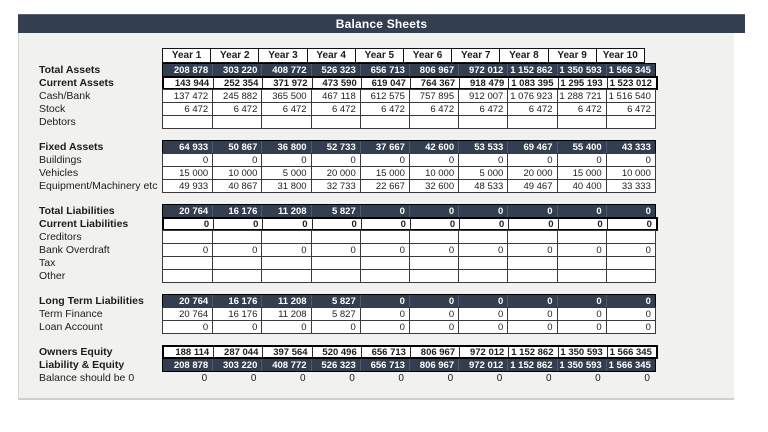 This screenshot has width=768, height=432. Describe the element at coordinates (335, 173) in the screenshot. I see `value-cell: 20 000` at that location.